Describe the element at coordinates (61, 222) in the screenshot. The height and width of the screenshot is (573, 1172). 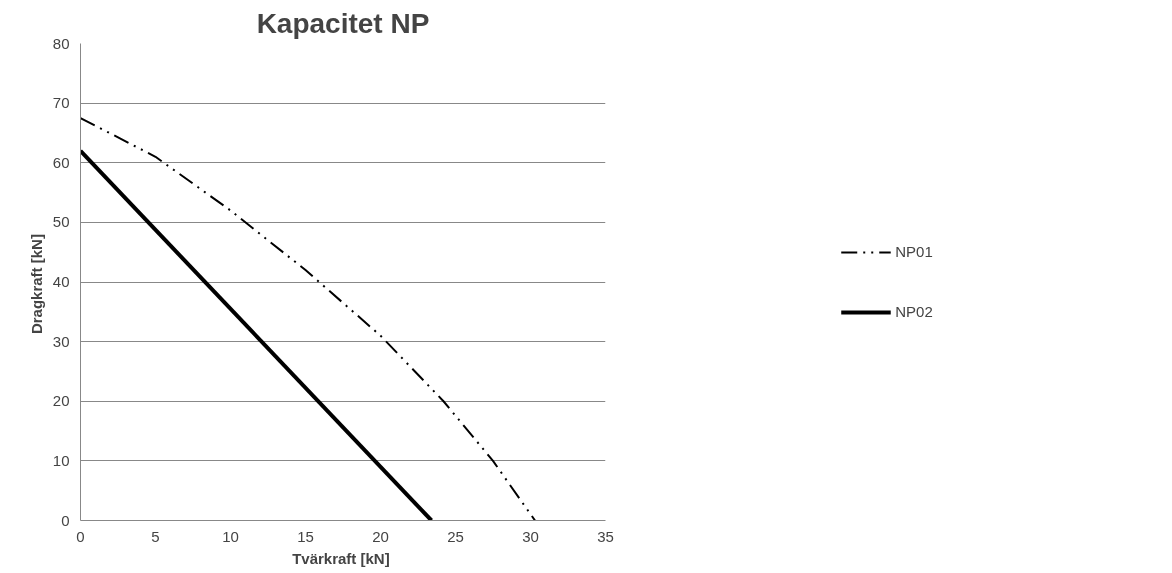
I see `y-tick-label: 50` at that location.